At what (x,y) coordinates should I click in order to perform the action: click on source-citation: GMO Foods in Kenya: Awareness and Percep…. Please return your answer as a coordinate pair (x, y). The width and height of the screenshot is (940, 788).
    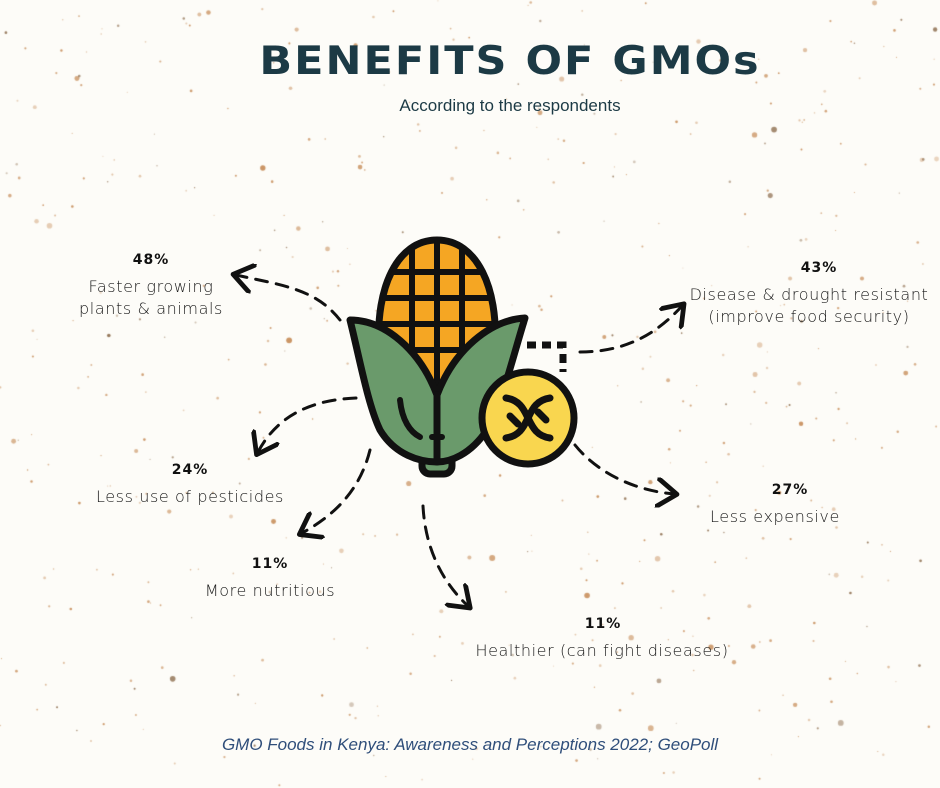
    Looking at the image, I should click on (470, 744).